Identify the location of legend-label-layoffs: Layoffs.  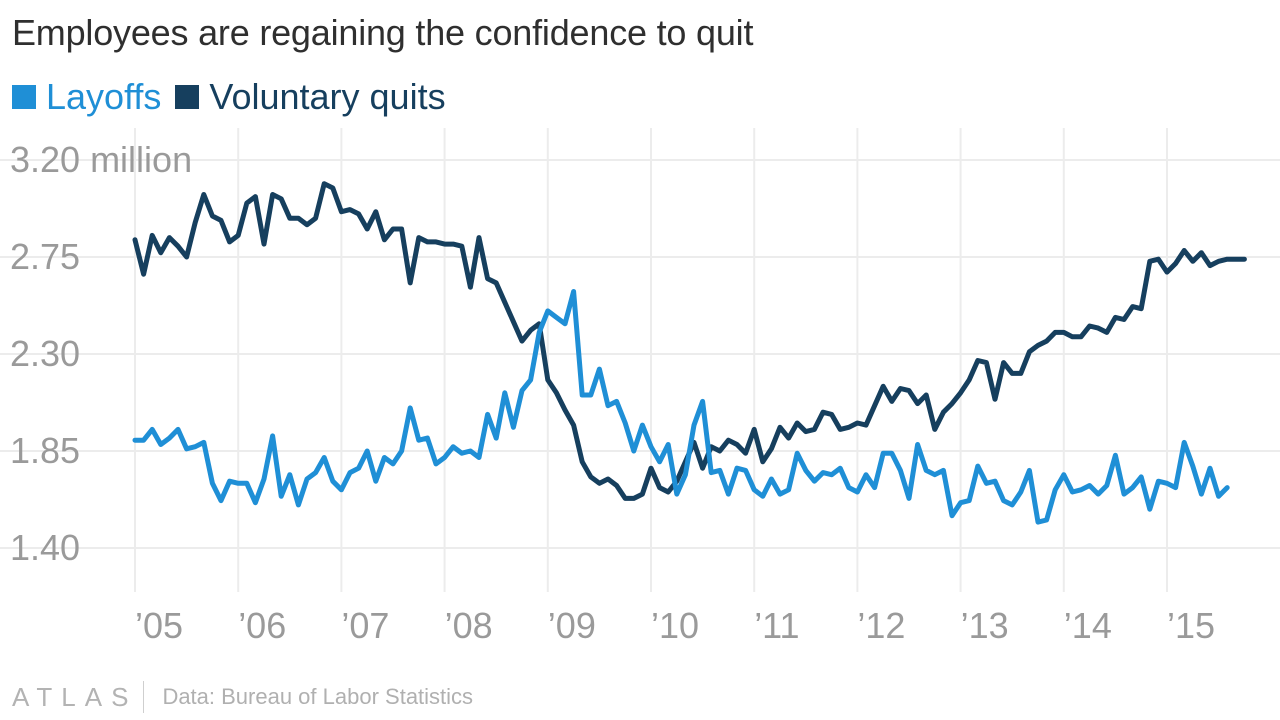
(104, 96).